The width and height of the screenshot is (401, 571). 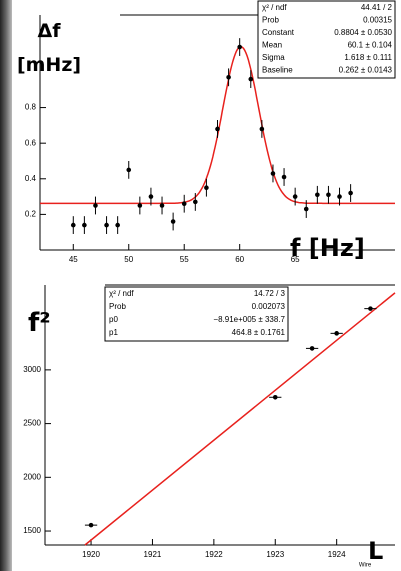 I want to click on x-tick-label: 1920, so click(x=91, y=554).